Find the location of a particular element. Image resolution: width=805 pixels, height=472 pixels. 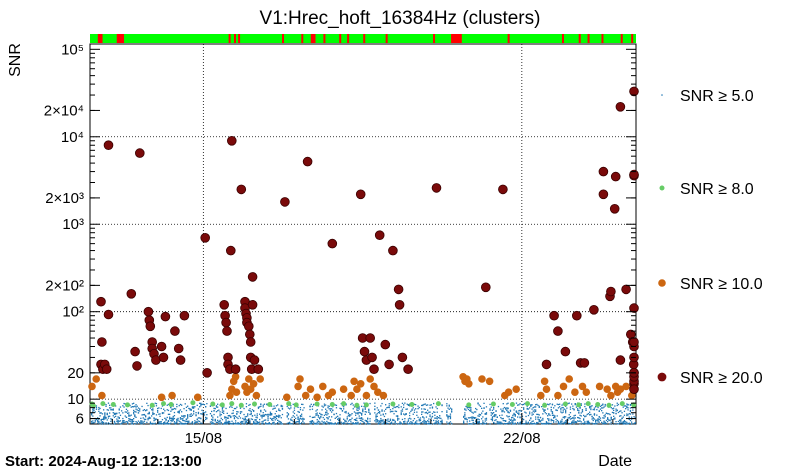

chart-title: V1:Hrec_hoft_16384Hz (clusters) is located at coordinates (400, 18).